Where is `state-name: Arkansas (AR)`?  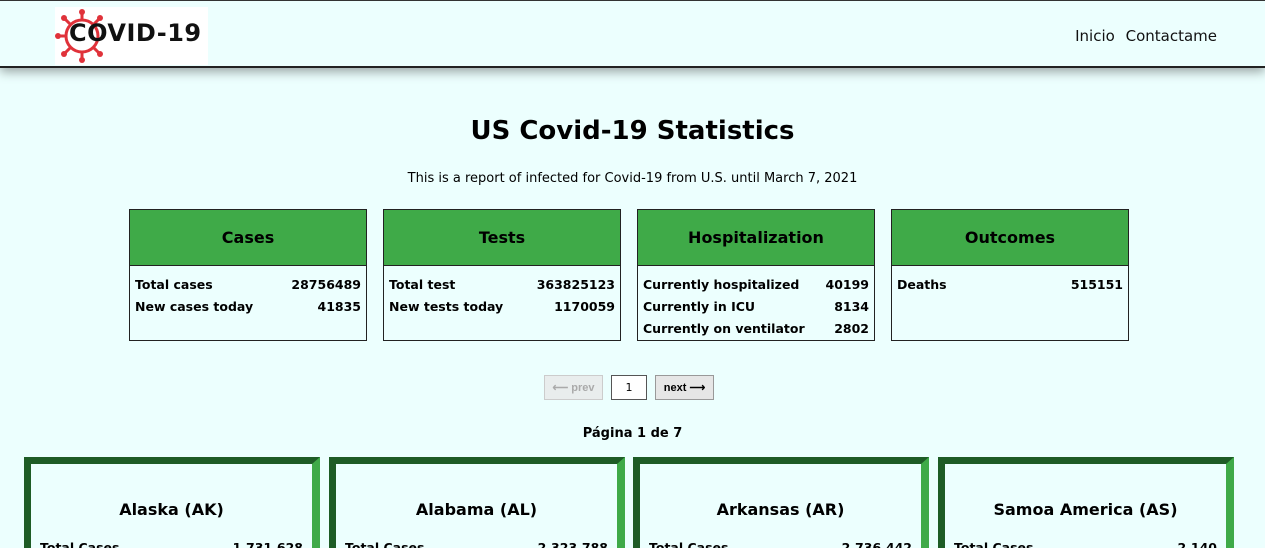
state-name: Arkansas (AR) is located at coordinates (780, 509).